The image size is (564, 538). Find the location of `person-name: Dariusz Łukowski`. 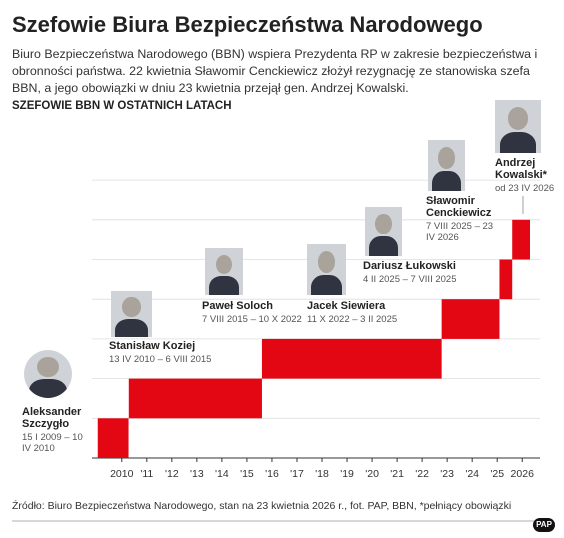

person-name: Dariusz Łukowski is located at coordinates (409, 266).